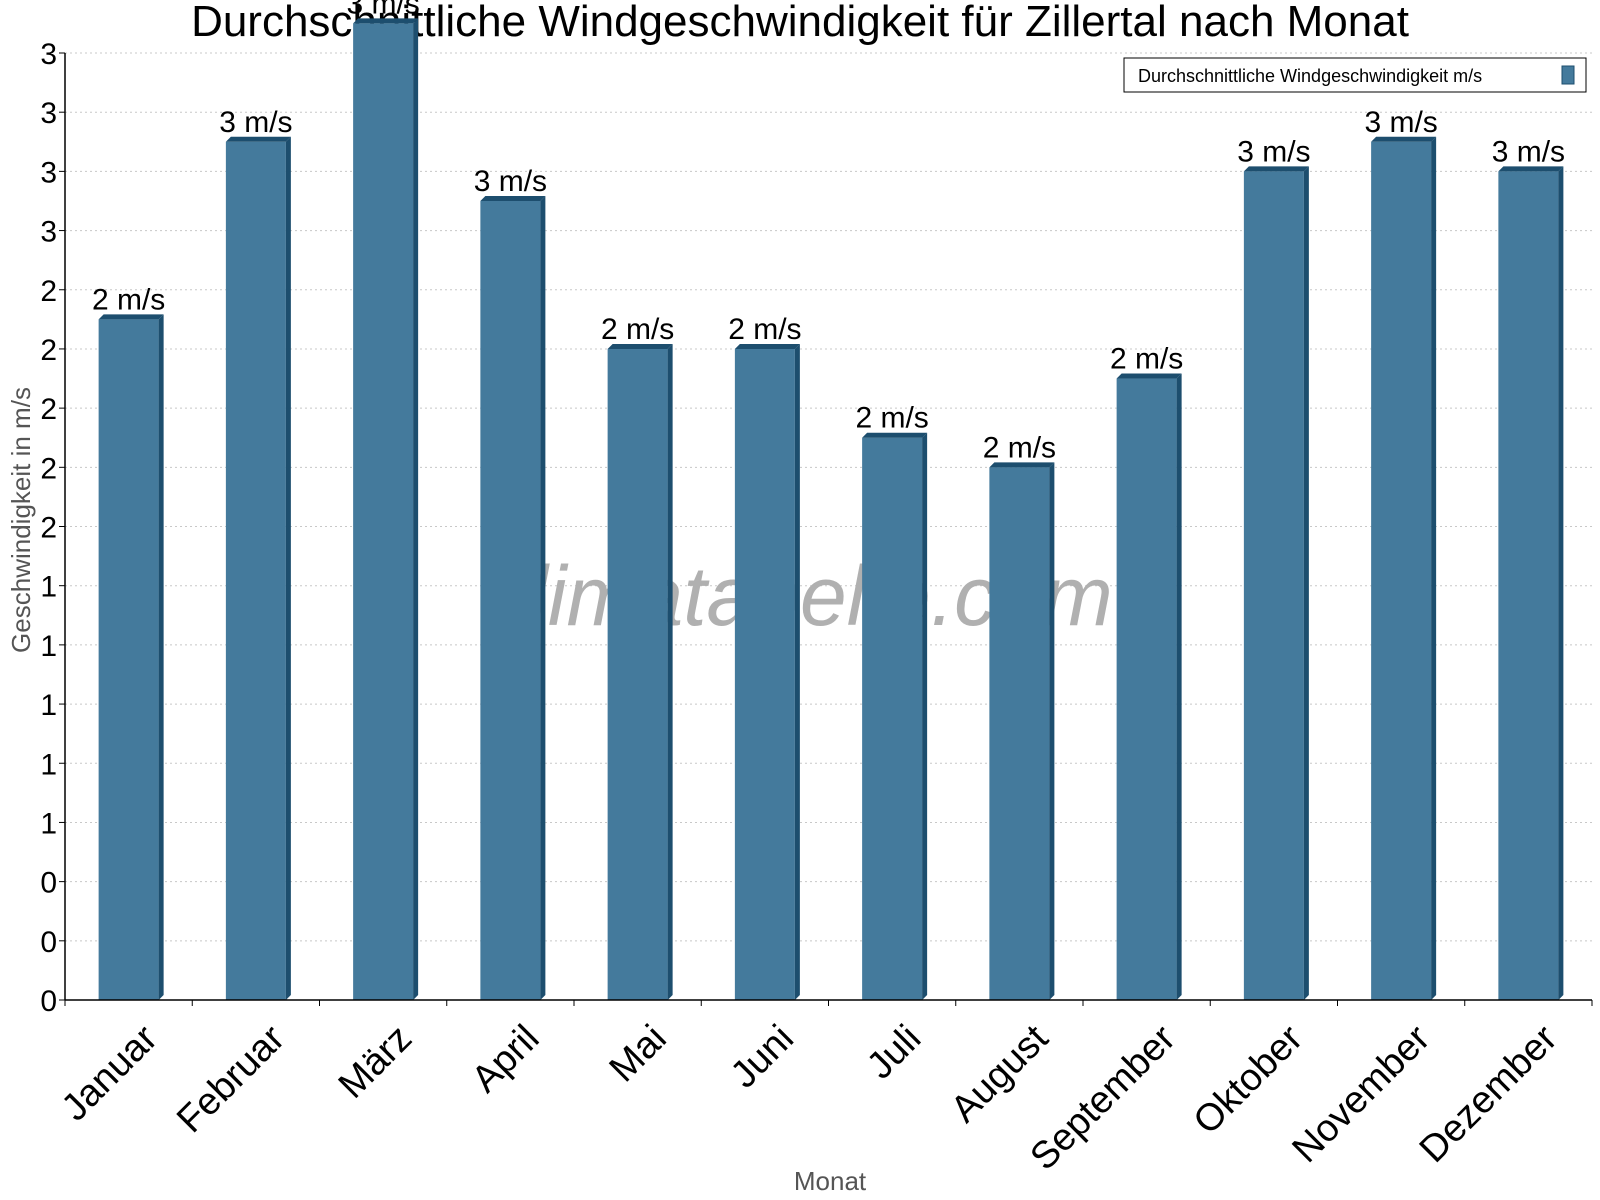  I want to click on x-tick-label: Juli, so click(894, 1052).